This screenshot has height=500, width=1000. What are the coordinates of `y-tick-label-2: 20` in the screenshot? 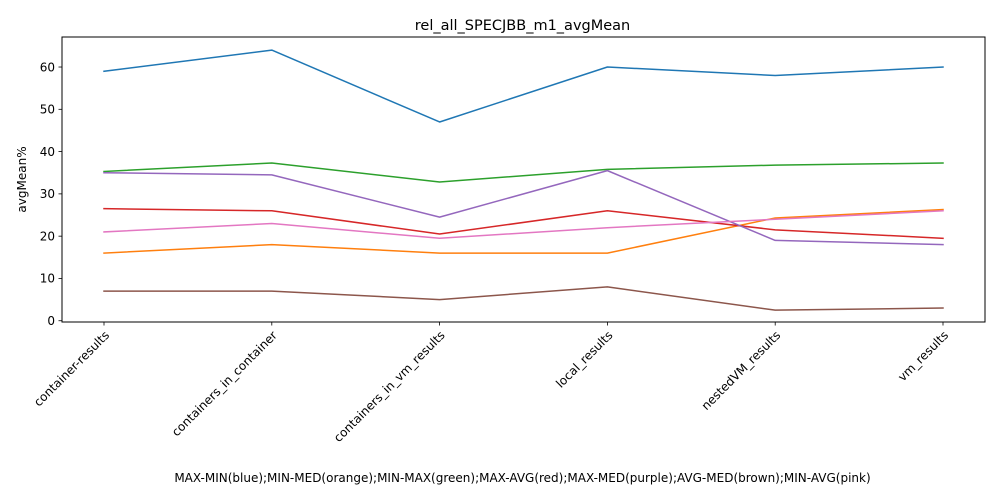 It's located at (47, 236).